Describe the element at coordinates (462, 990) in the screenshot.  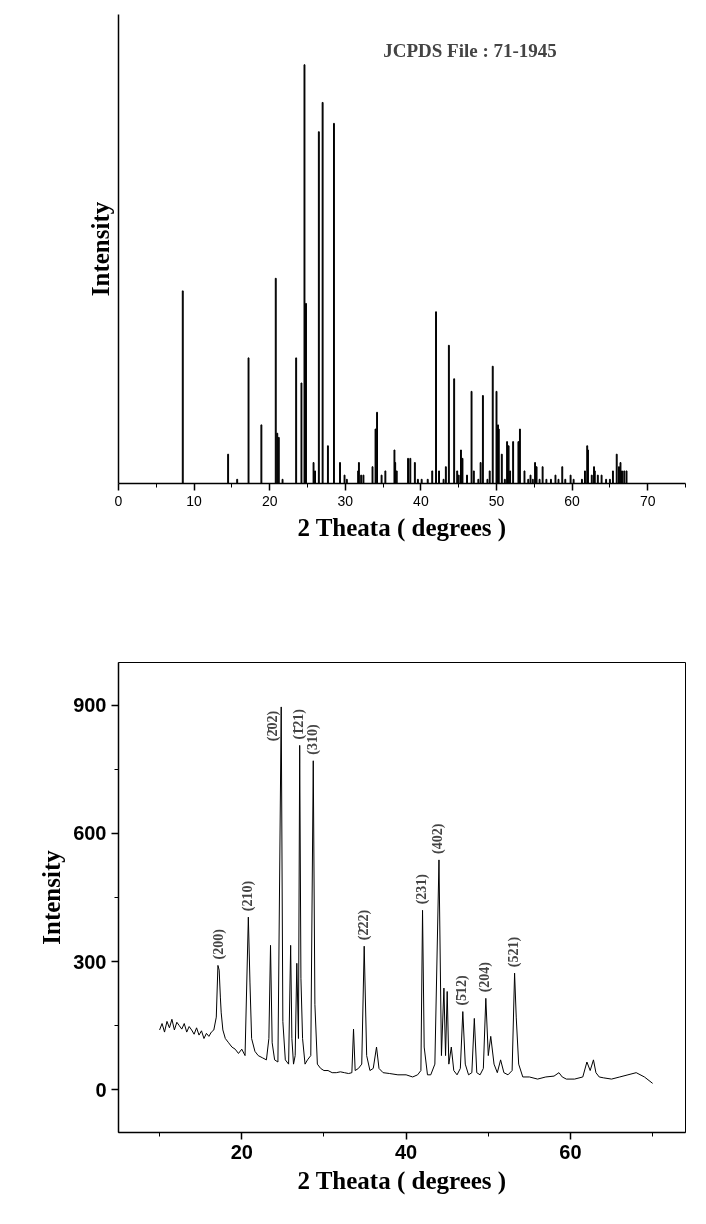
I see `annotation: (5̄12)` at that location.